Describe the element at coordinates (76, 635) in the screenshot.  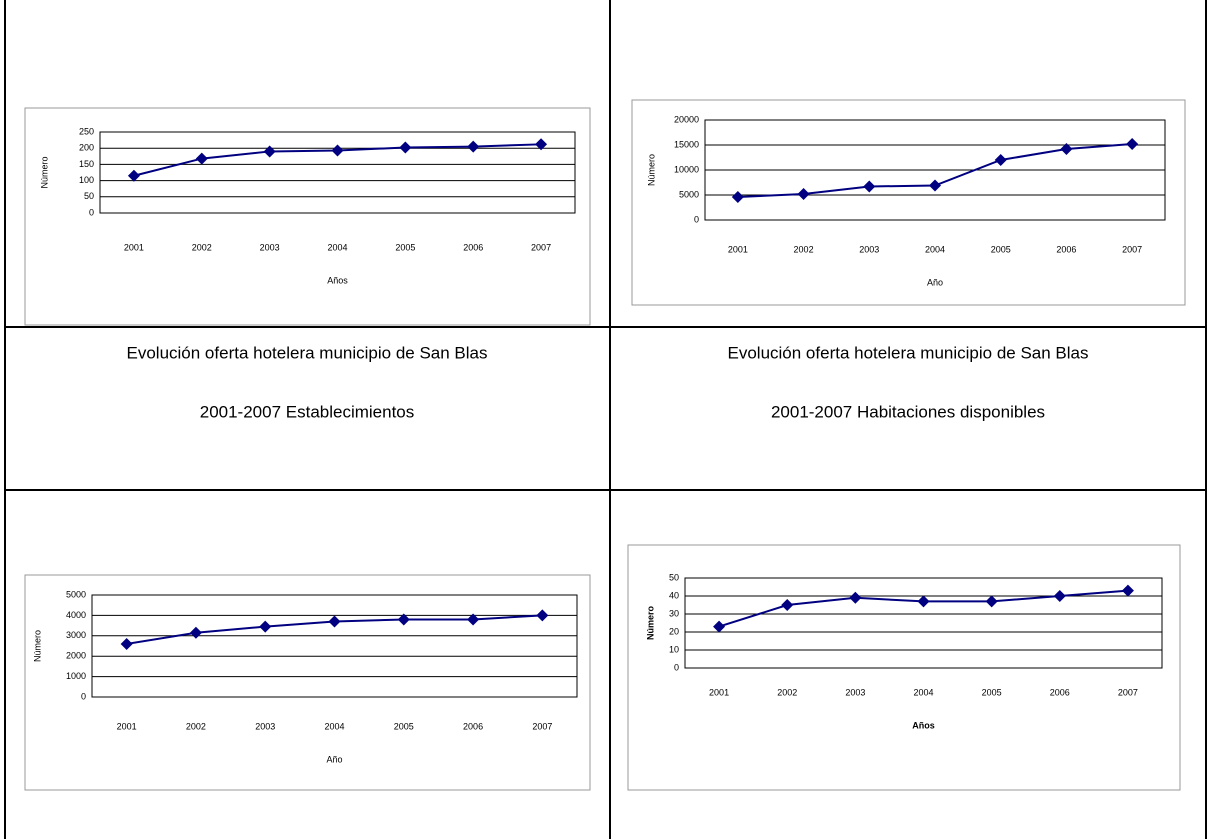
I see `y-tick-label: 3000` at that location.